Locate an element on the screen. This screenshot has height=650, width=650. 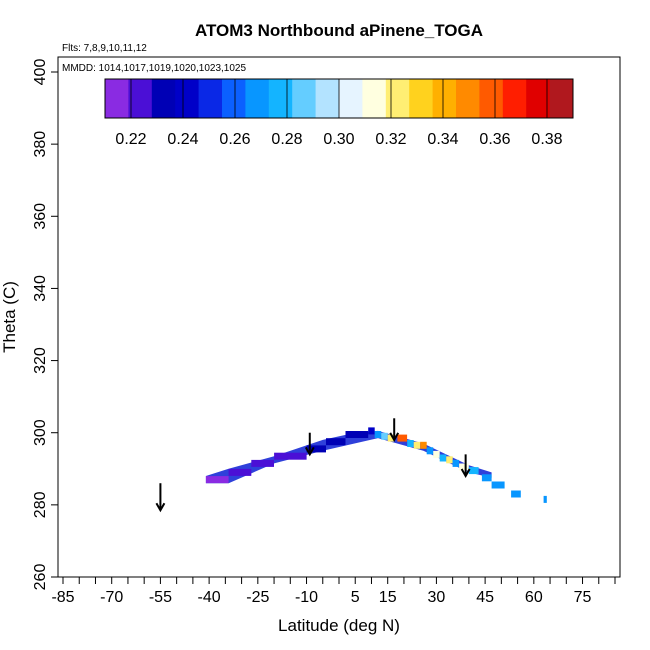
y-tick-label: 260 is located at coordinates (40, 577).